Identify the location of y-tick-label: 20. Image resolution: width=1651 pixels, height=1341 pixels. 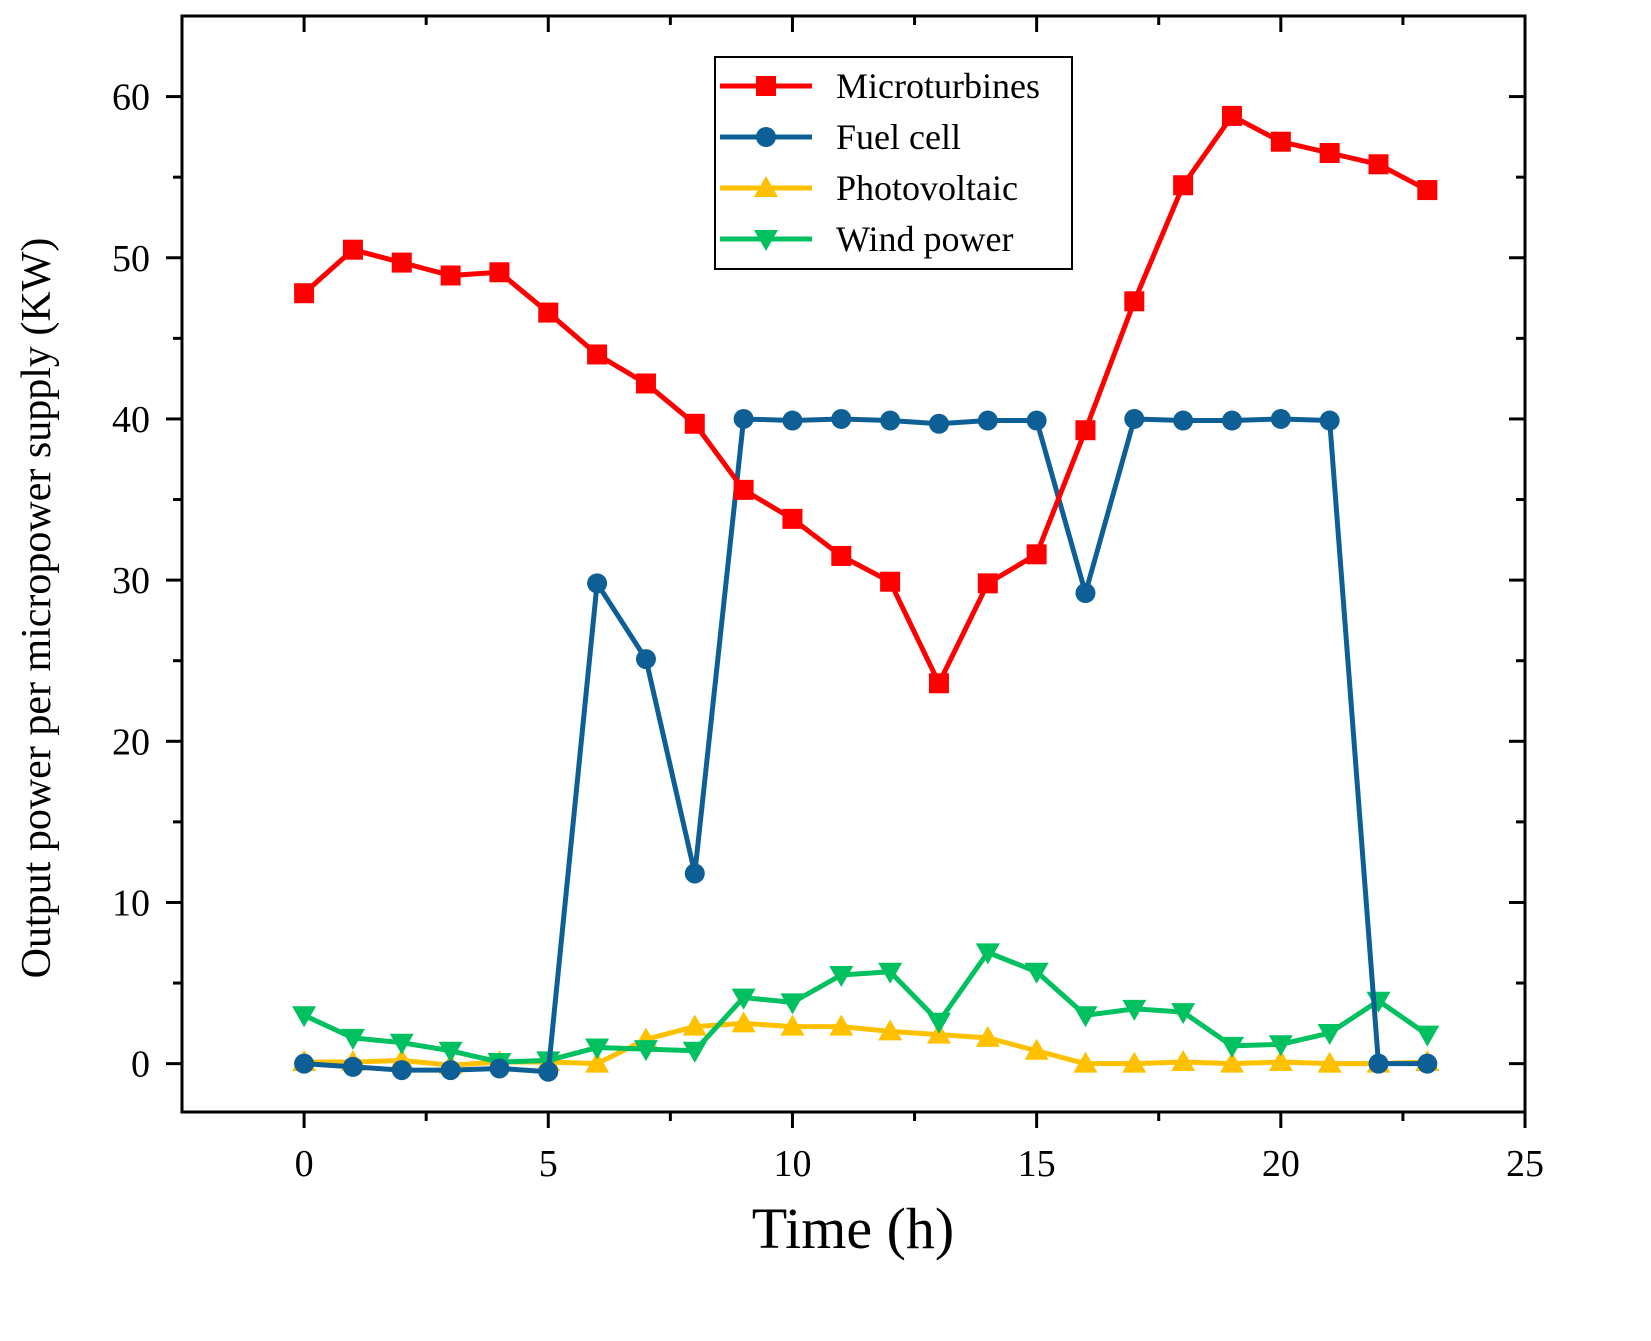
(131, 742).